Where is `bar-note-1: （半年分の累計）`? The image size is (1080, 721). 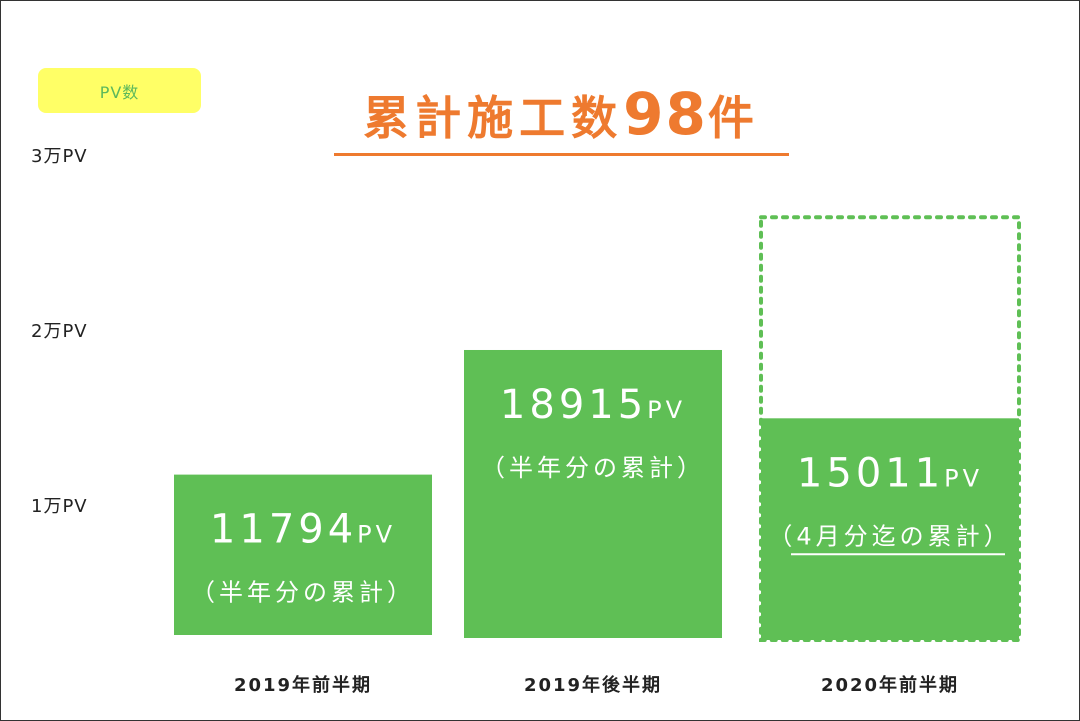
bar-note-1: （半年分の累計） is located at coordinates (303, 593).